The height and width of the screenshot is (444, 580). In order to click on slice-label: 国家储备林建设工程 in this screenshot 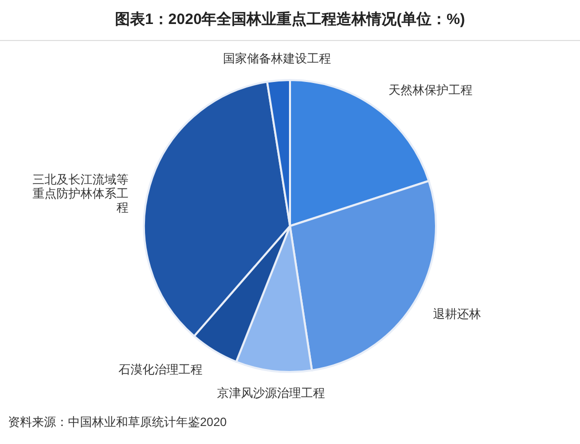, I will do `click(276, 59)`.